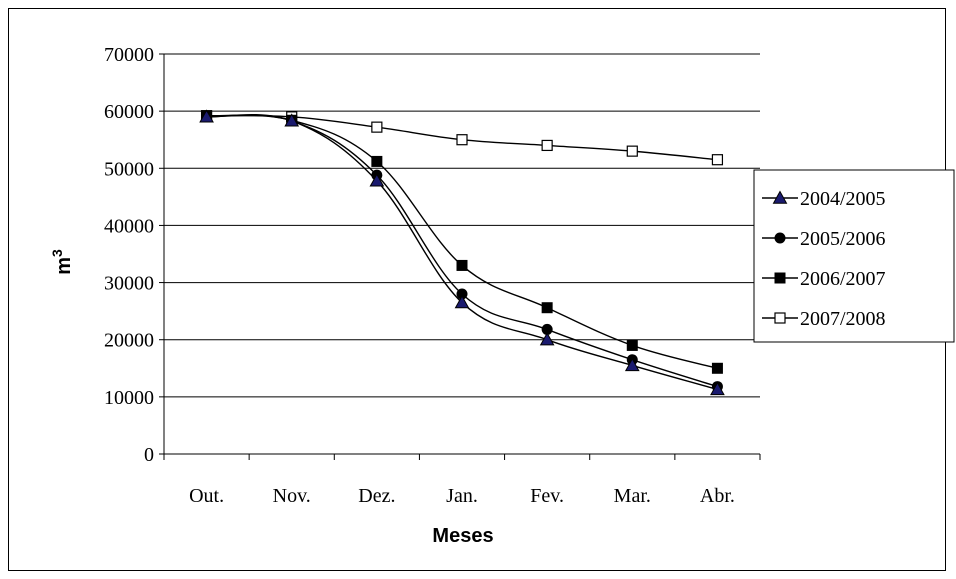 The height and width of the screenshot is (579, 956). What do you see at coordinates (206, 496) in the screenshot?
I see `x-tick-label: Out.` at bounding box center [206, 496].